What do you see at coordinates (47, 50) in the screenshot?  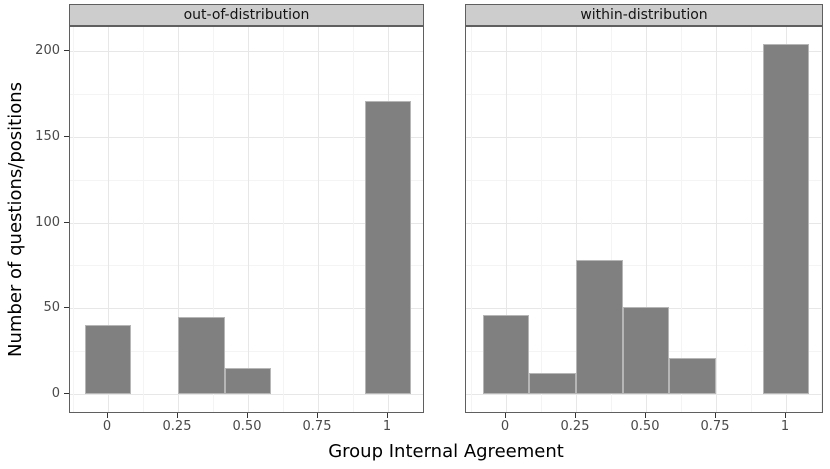 I see `y-tick-label: 200` at bounding box center [47, 50].